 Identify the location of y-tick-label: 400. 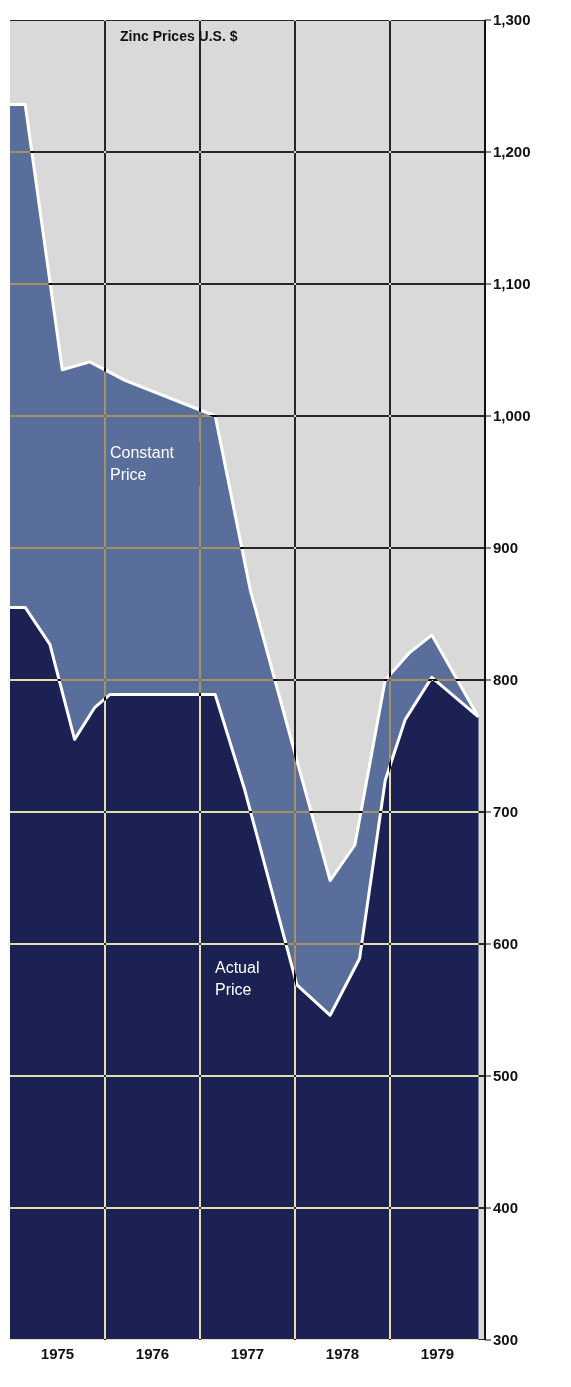
(506, 1208).